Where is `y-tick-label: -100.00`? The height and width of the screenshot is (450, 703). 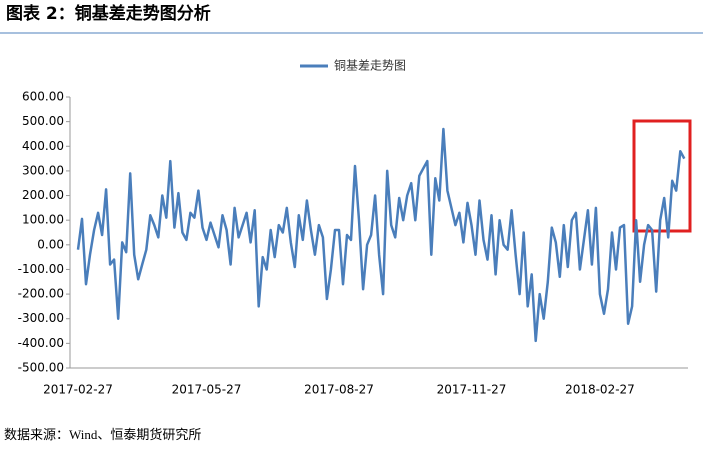 y-tick-label: -100.00 is located at coordinates (41, 269).